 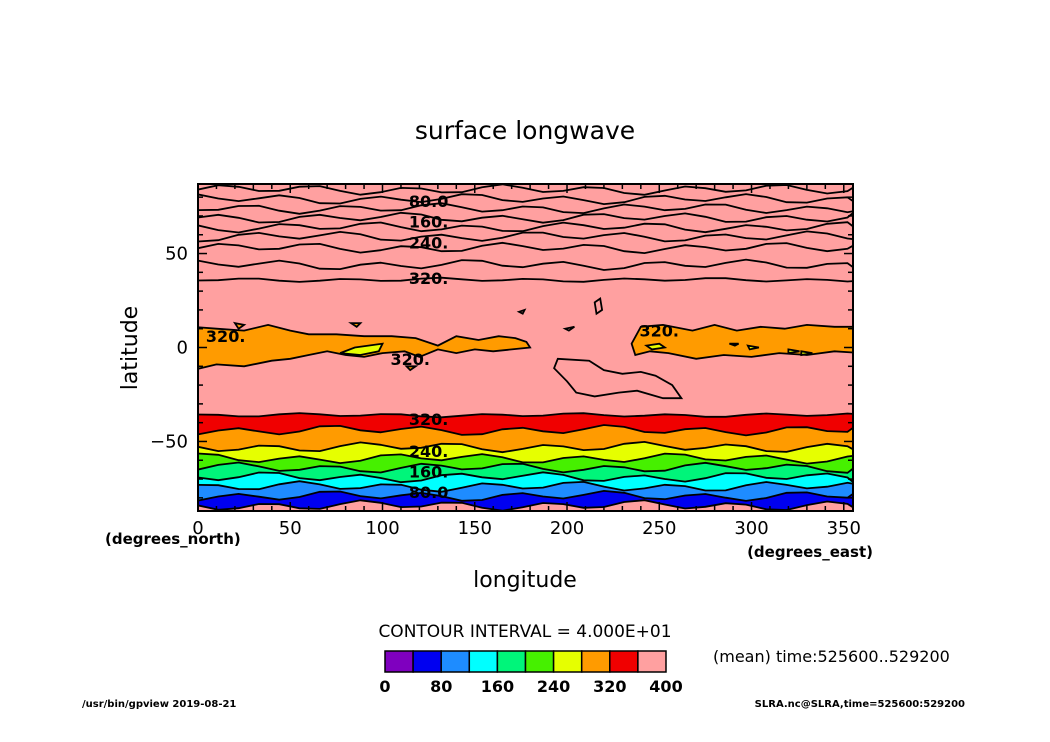 What do you see at coordinates (159, 704) in the screenshot?
I see `footer-left: /usr/bin/gpview 2019-08-21` at bounding box center [159, 704].